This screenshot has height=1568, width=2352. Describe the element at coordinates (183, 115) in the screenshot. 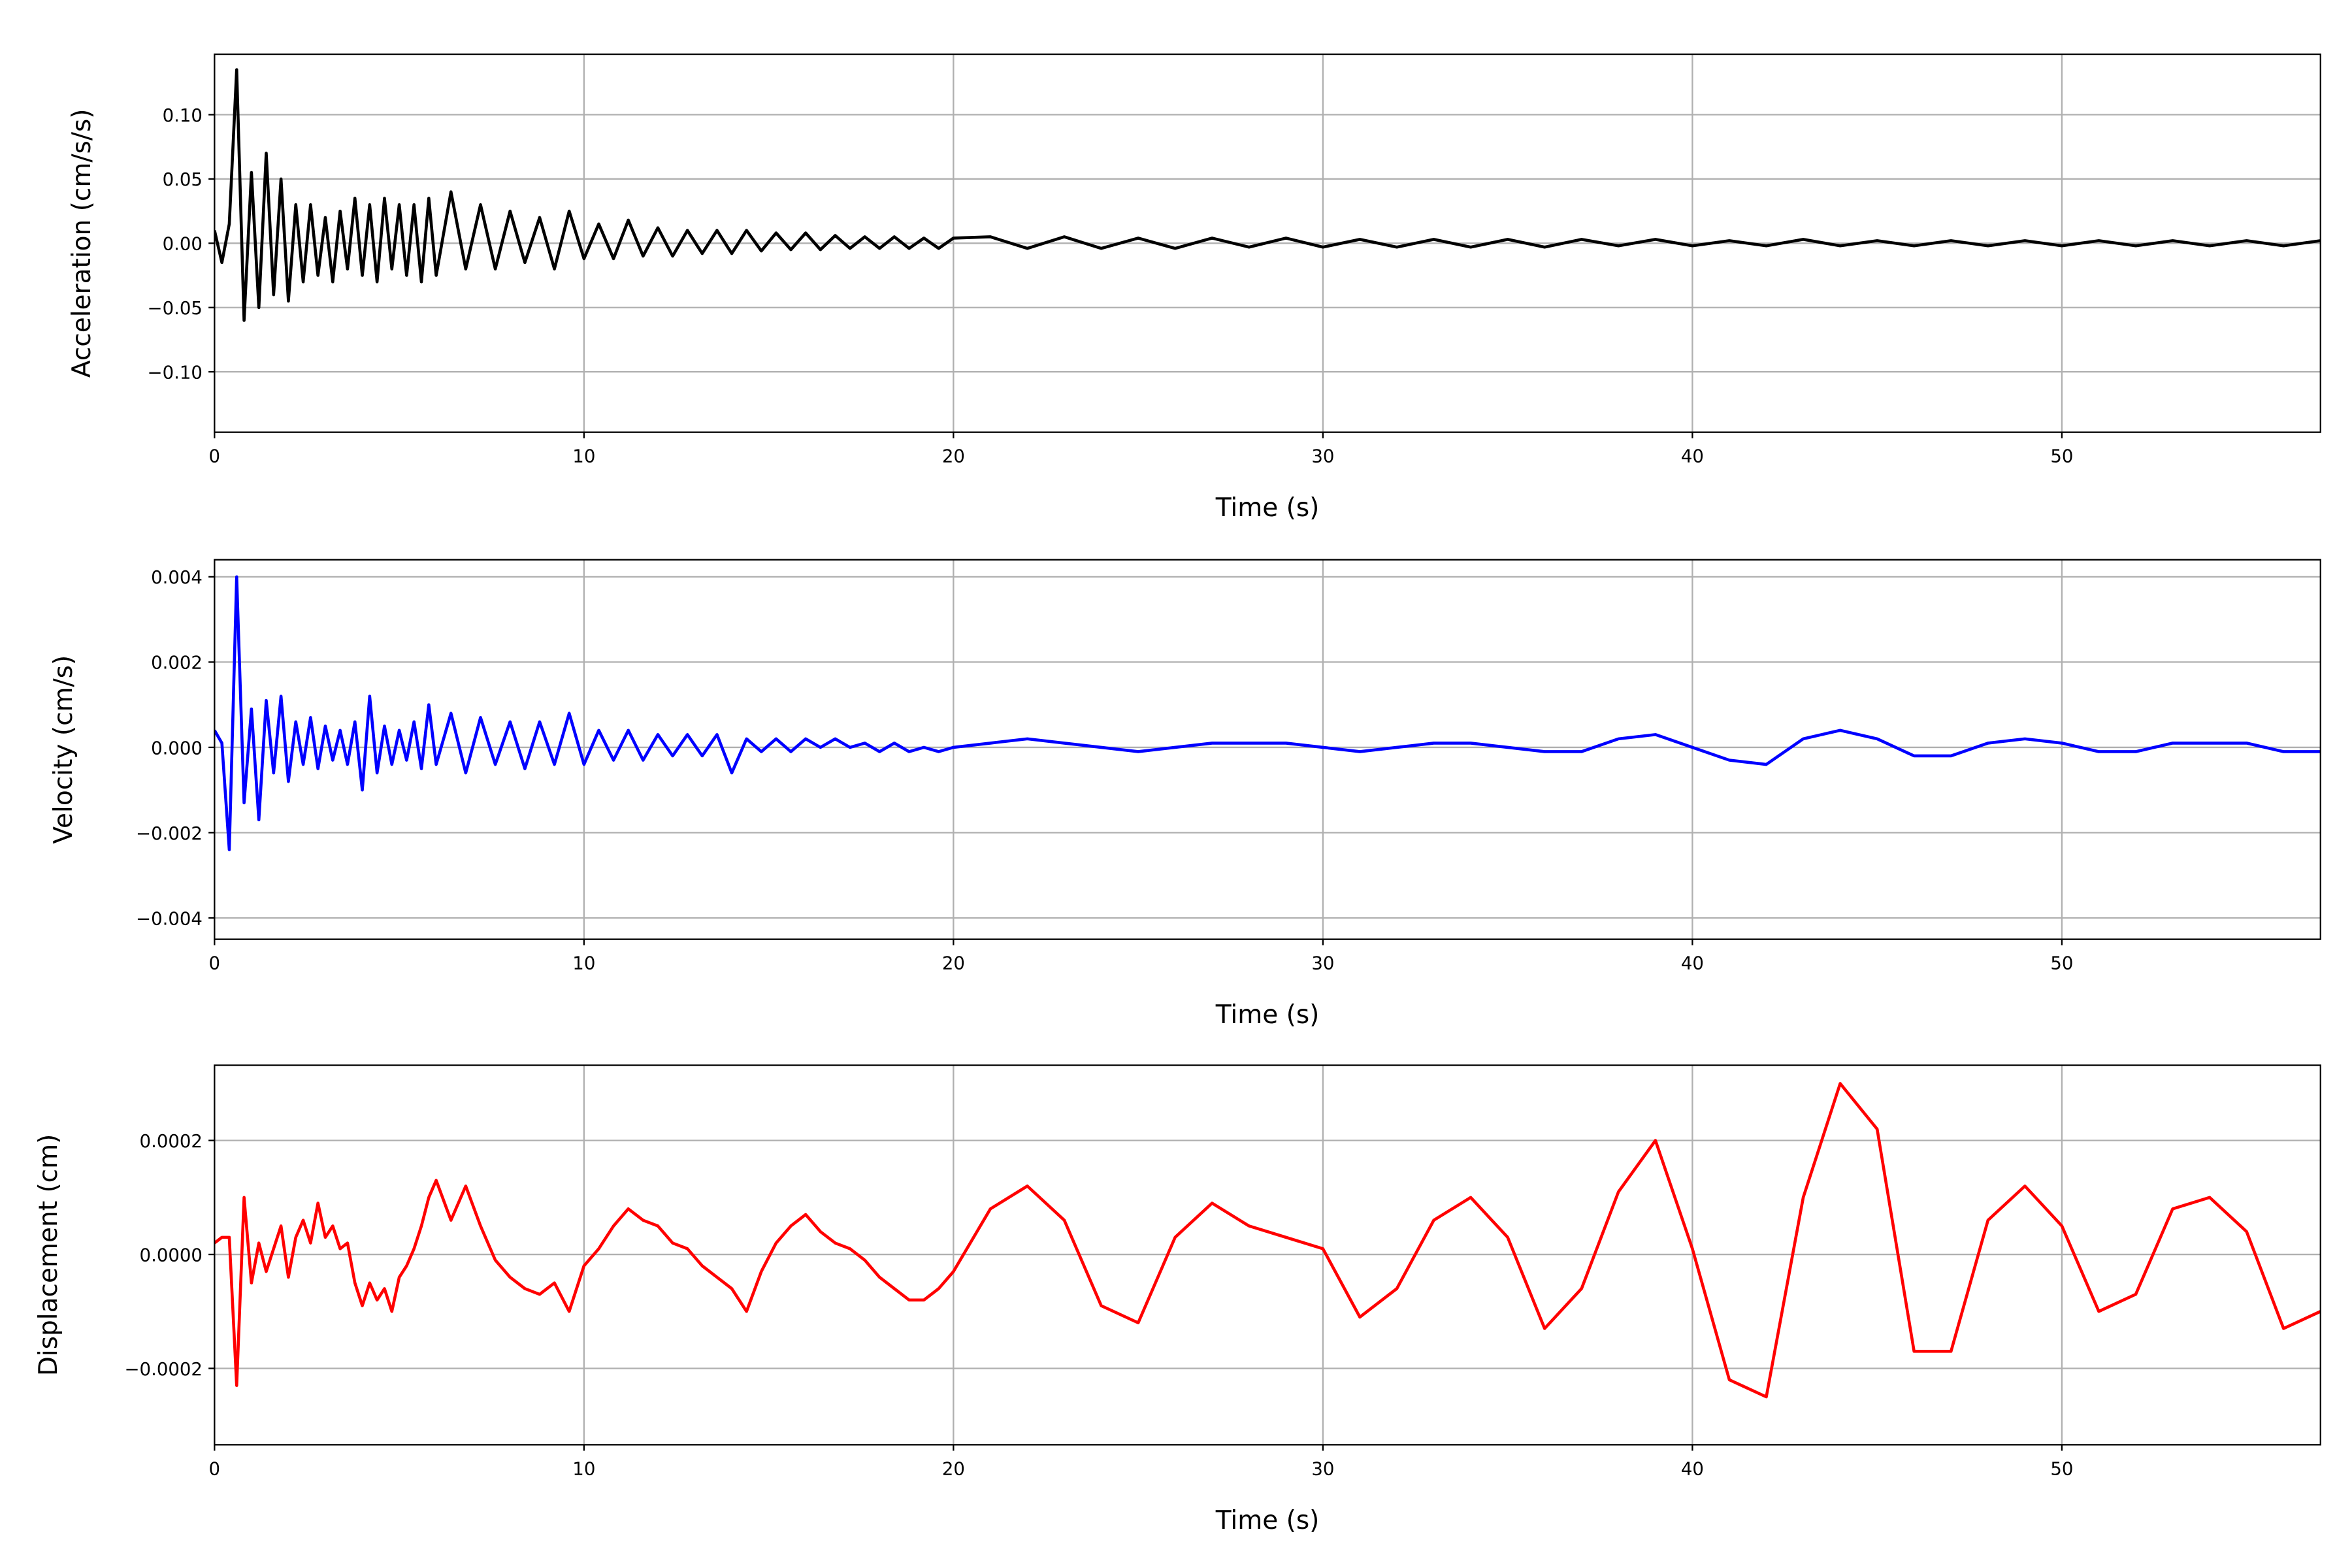

I see `y-tick-label: 0.10` at that location.